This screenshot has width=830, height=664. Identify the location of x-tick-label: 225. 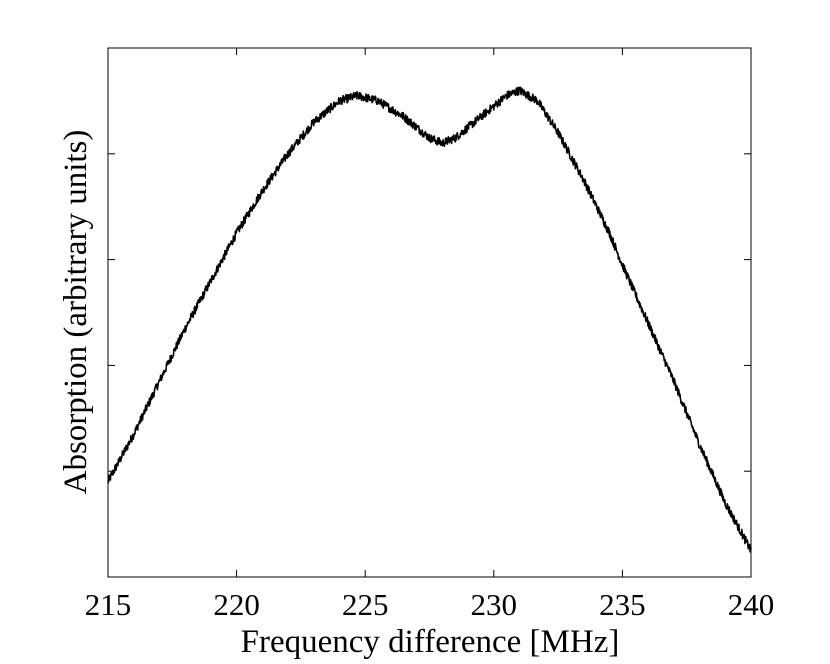
(365, 604).